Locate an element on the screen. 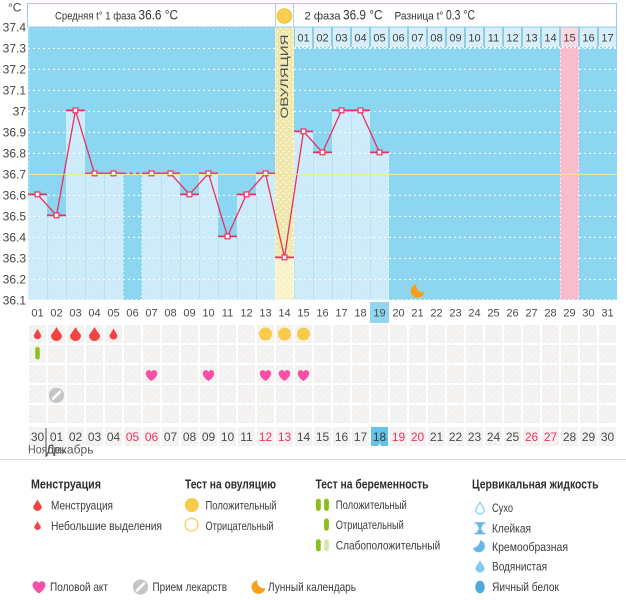 The width and height of the screenshot is (626, 600). svg-text: Тест на овуляцию is located at coordinates (230, 485).